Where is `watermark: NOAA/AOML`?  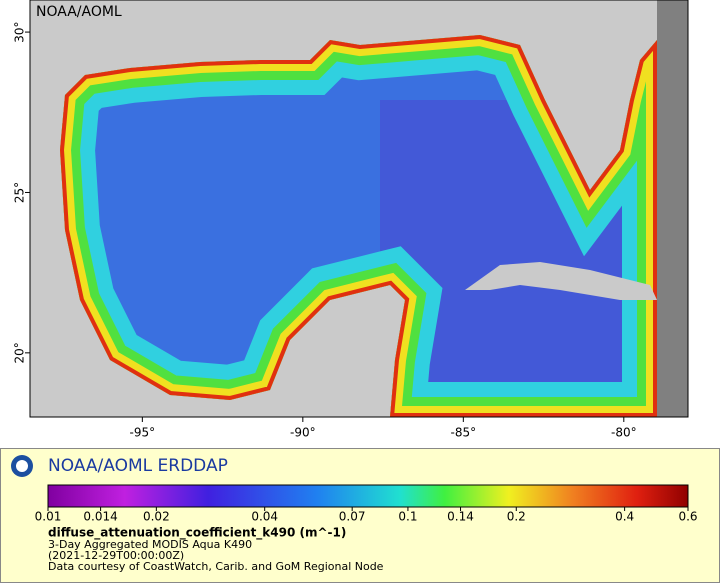
watermark: NOAA/AOML is located at coordinates (79, 12).